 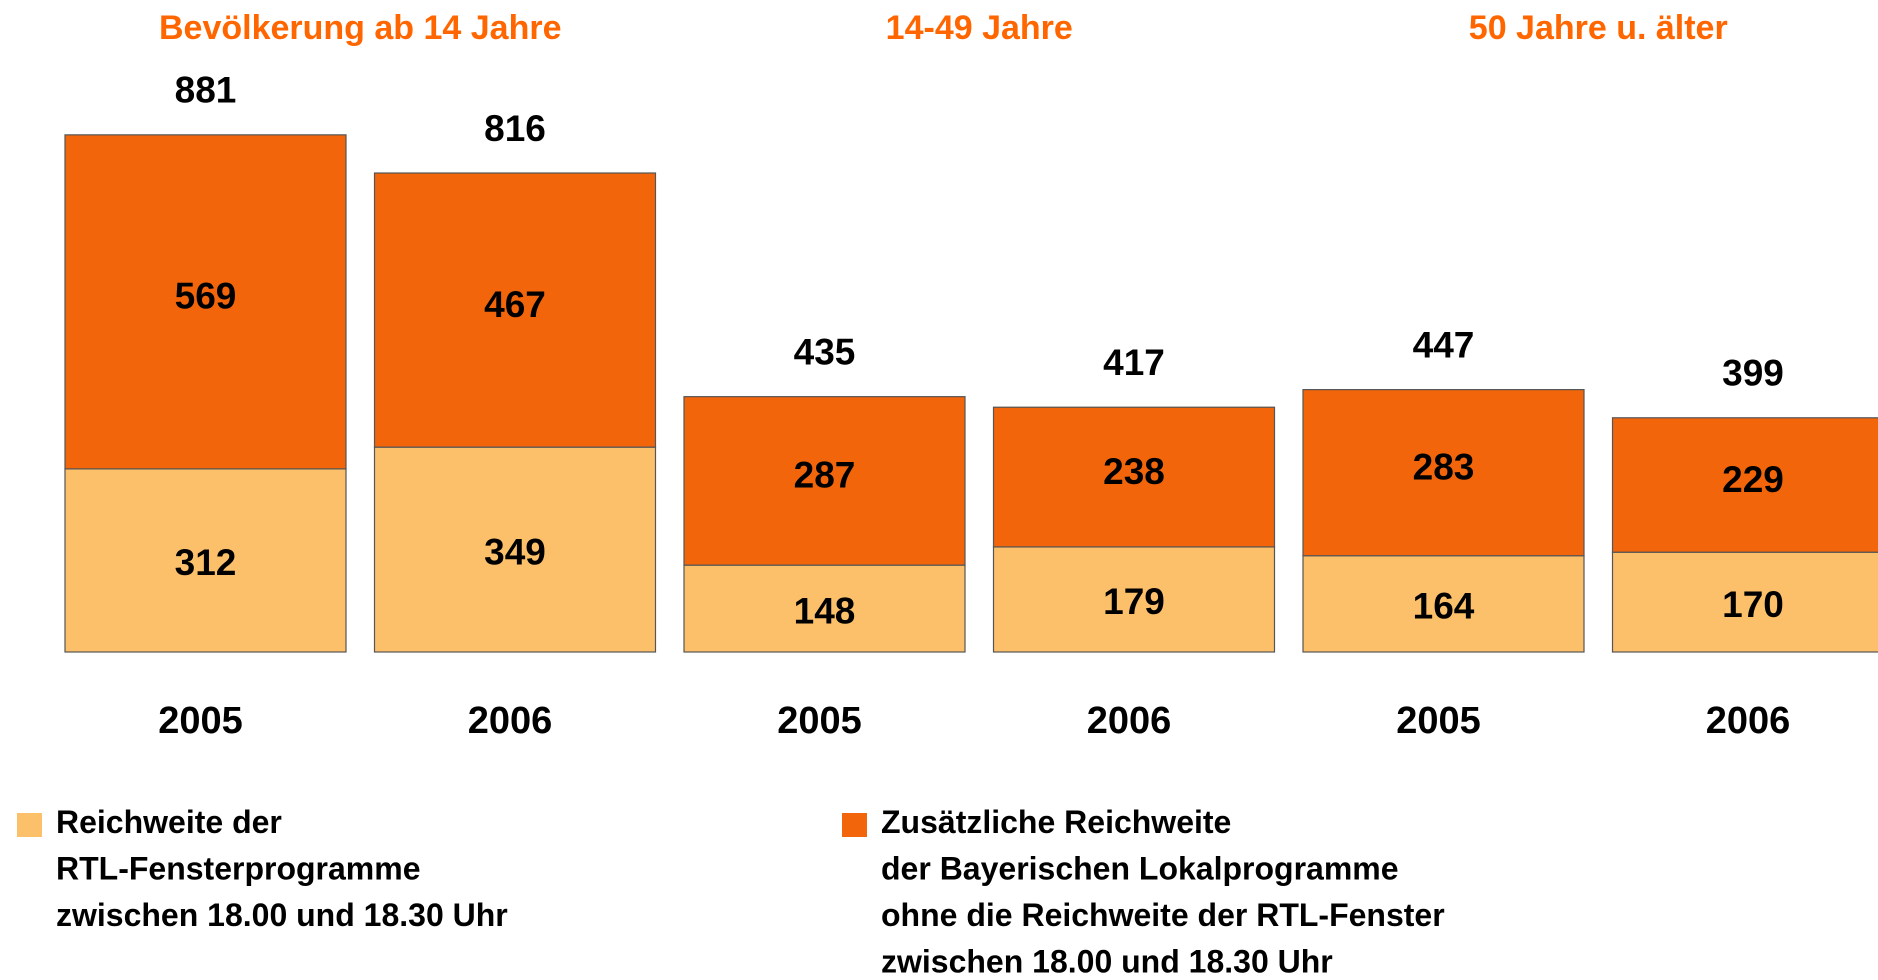 I want to click on value-label: 148, so click(x=825, y=610).